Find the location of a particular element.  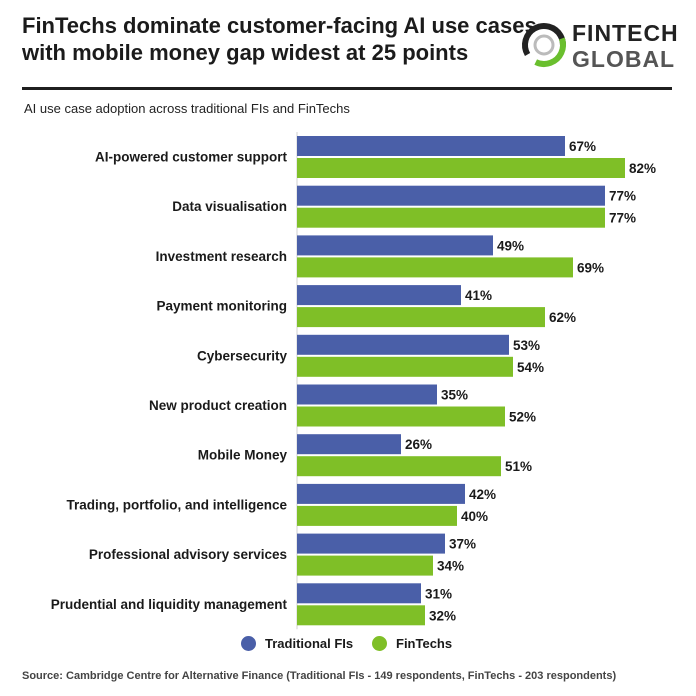

category-label-ai-powered-customer-support: AI-powered customer support is located at coordinates (191, 157).